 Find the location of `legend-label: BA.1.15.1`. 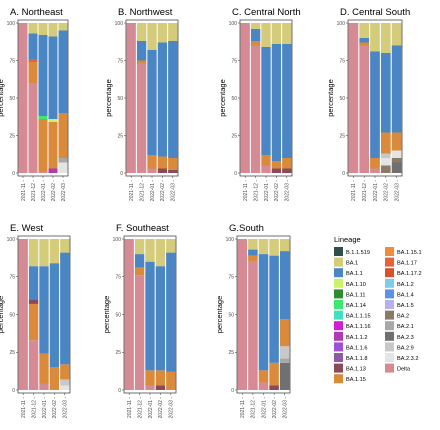

legend-label: BA.1.15.1 is located at coordinates (409, 253).